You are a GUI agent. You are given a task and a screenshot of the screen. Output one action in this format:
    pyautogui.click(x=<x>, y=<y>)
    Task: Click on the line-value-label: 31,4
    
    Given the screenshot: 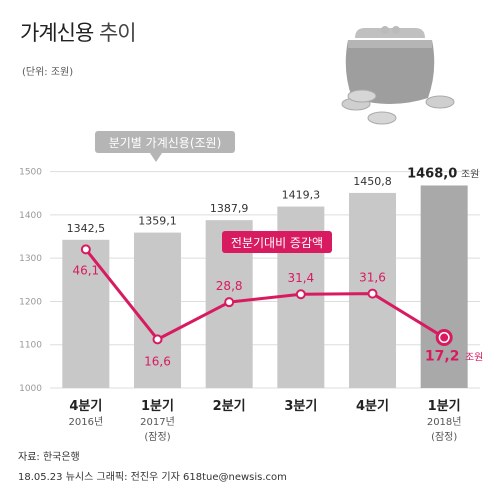 What is the action you would take?
    pyautogui.click(x=300, y=278)
    